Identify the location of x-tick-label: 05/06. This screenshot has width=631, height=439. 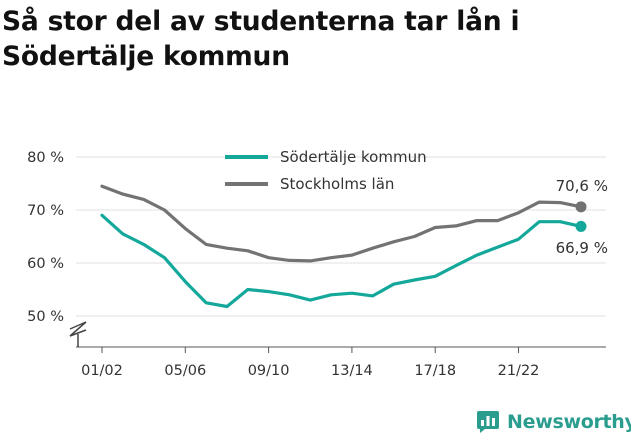
(185, 371).